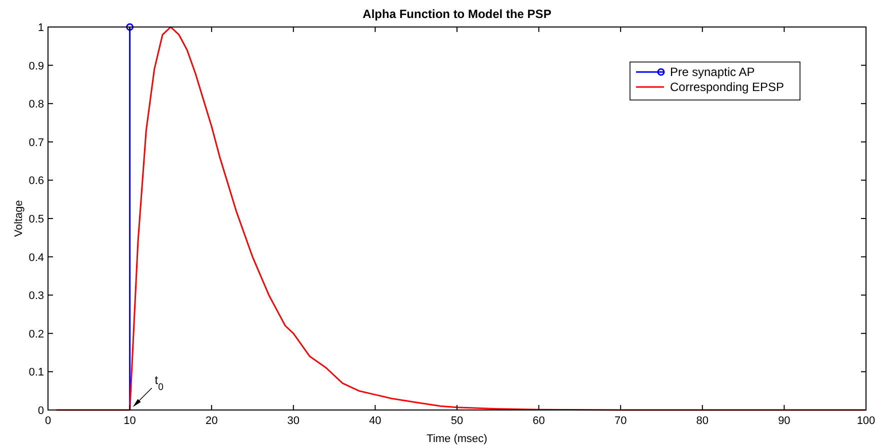 Image resolution: width=880 pixels, height=448 pixels. Describe the element at coordinates (41, 411) in the screenshot. I see `y-tick-label: 0` at that location.